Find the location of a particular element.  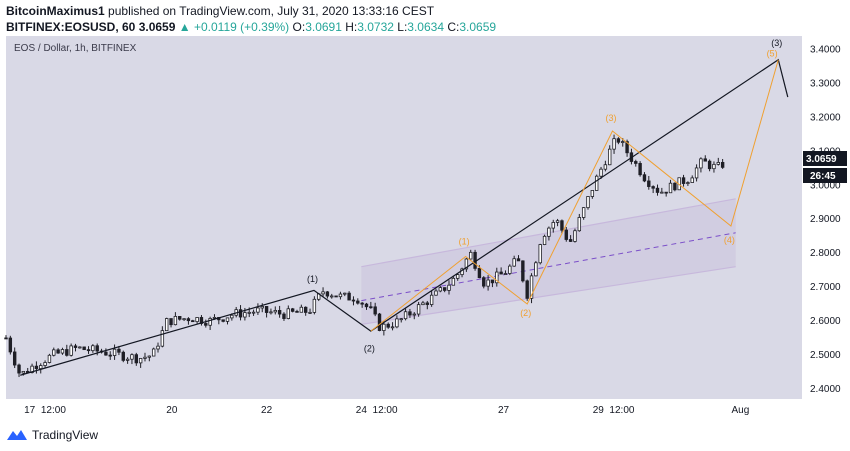

tradingview-brand: TradingView is located at coordinates (65, 435).